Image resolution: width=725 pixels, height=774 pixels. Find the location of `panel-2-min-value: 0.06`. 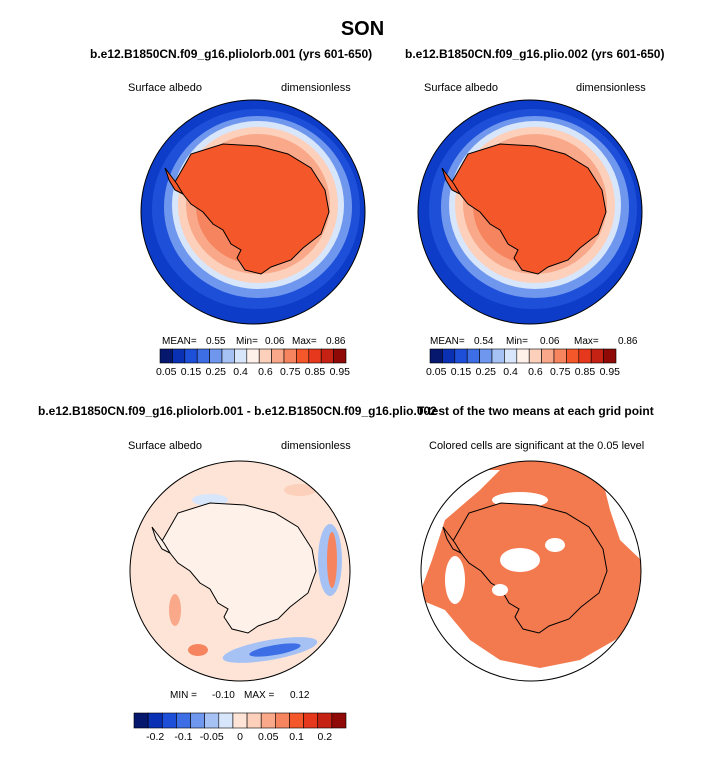

panel-2-min-value: 0.06 is located at coordinates (550, 341).